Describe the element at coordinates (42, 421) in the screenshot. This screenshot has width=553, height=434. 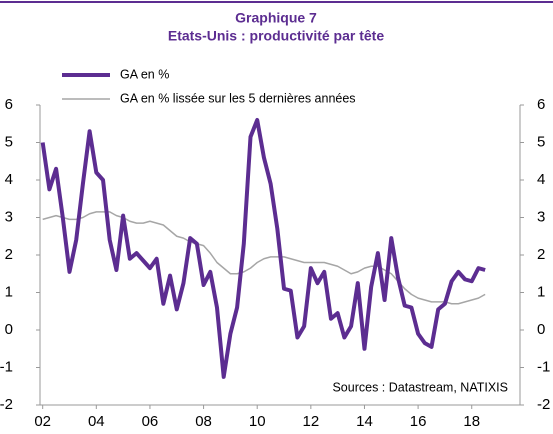
I see `x-tick-label: 02` at that location.